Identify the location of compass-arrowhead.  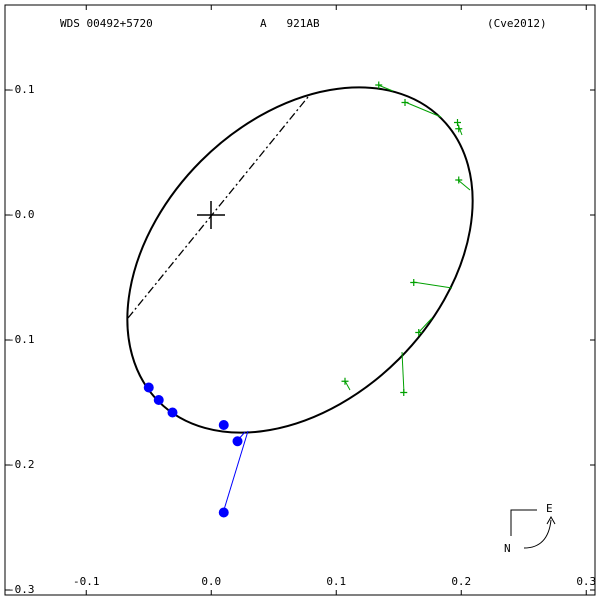
(551, 520).